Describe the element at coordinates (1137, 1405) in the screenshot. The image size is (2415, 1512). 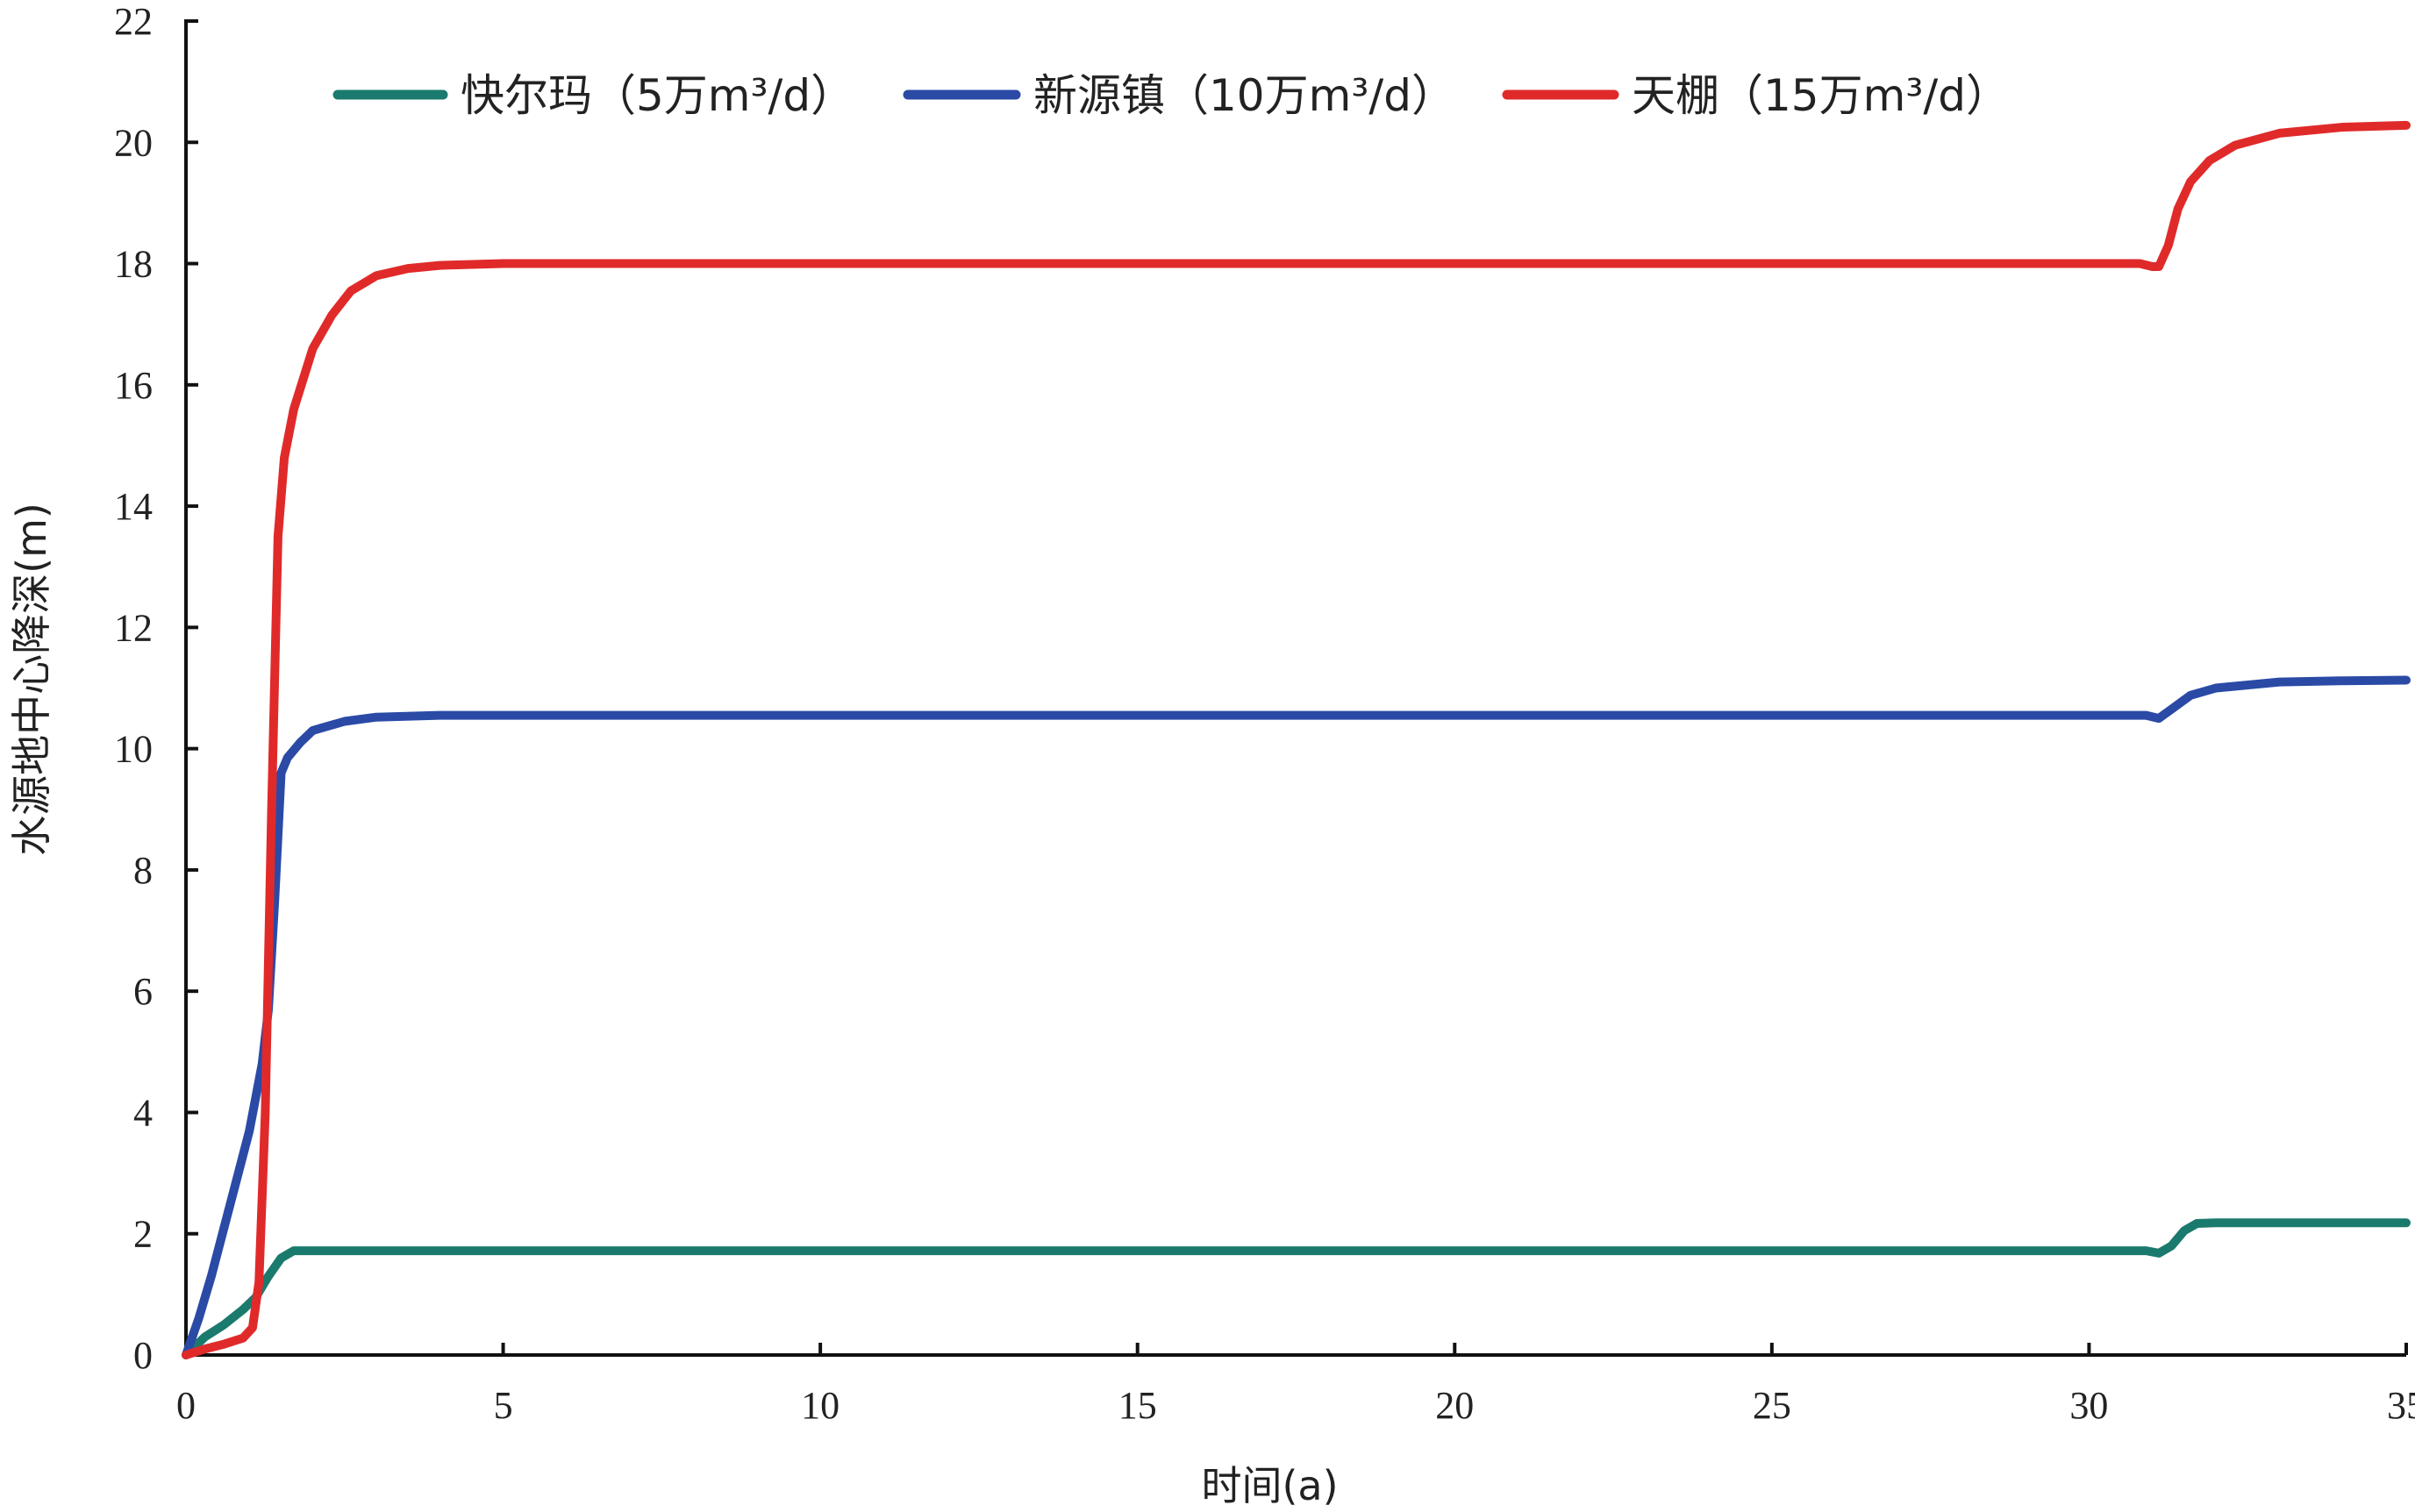
I see `x-tick-label: 15` at that location.